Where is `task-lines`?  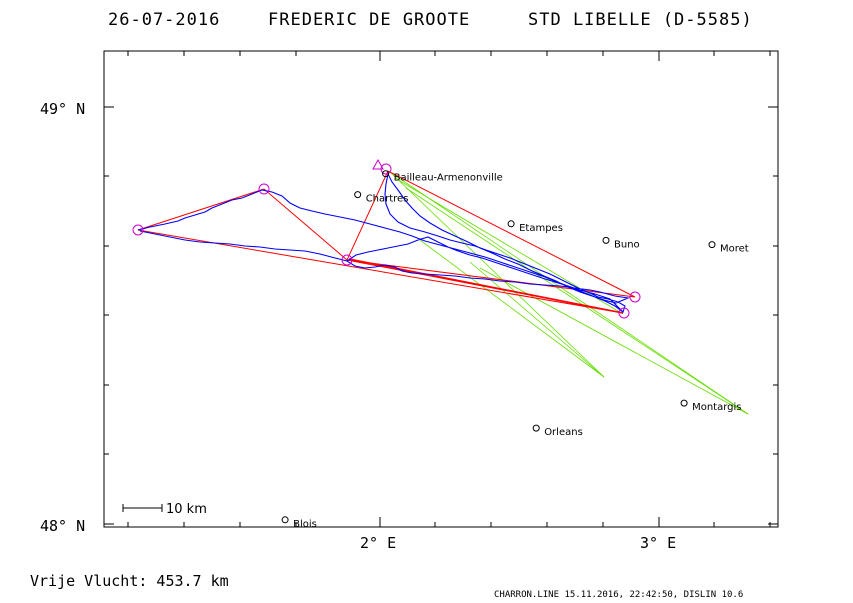
task-lines is located at coordinates (386, 242).